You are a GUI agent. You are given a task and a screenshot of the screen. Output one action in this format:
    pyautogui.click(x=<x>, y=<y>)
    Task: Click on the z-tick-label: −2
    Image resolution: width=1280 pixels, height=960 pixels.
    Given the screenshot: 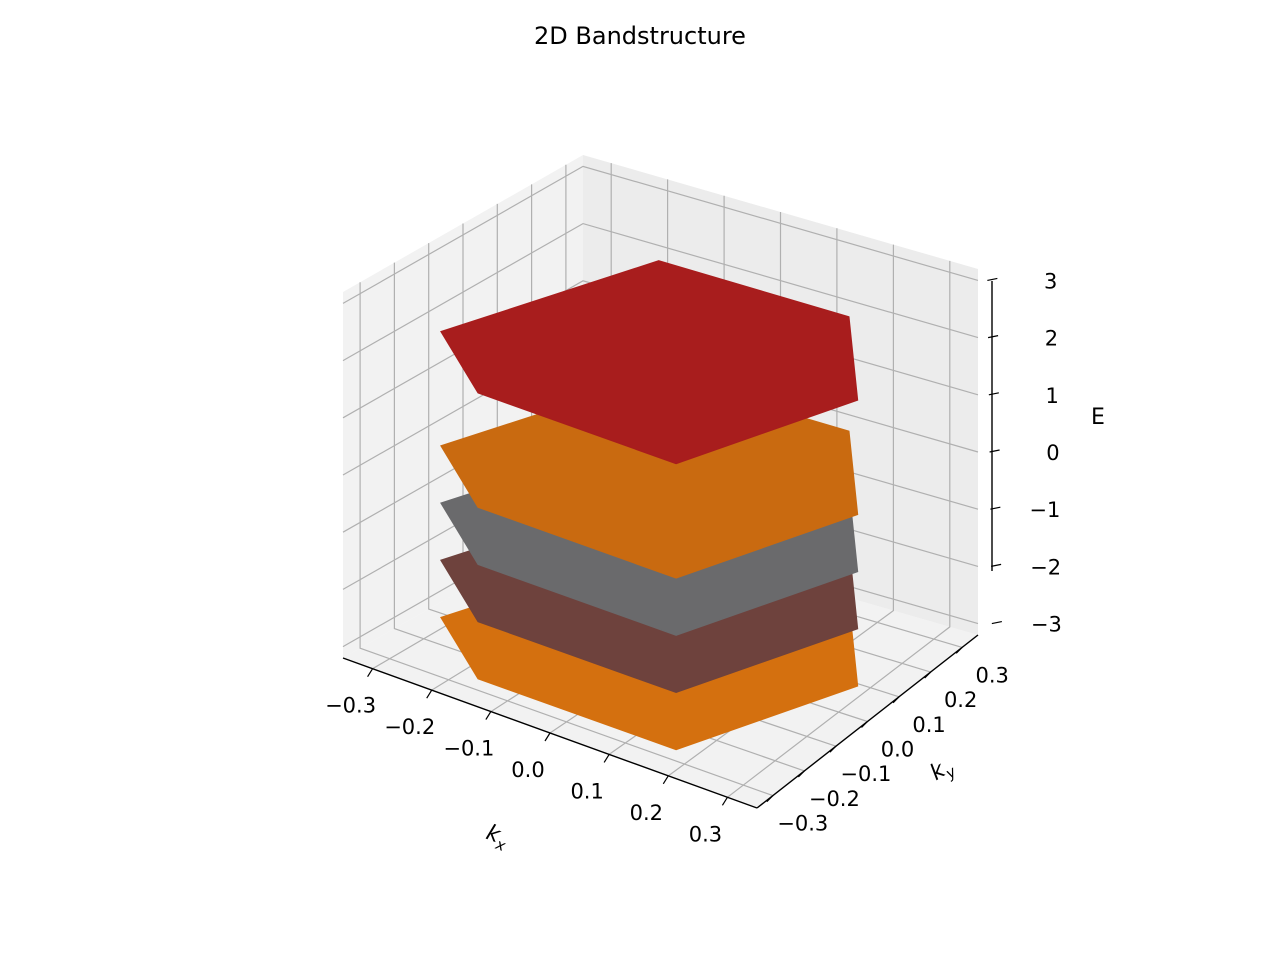 What is the action you would take?
    pyautogui.click(x=1045, y=567)
    